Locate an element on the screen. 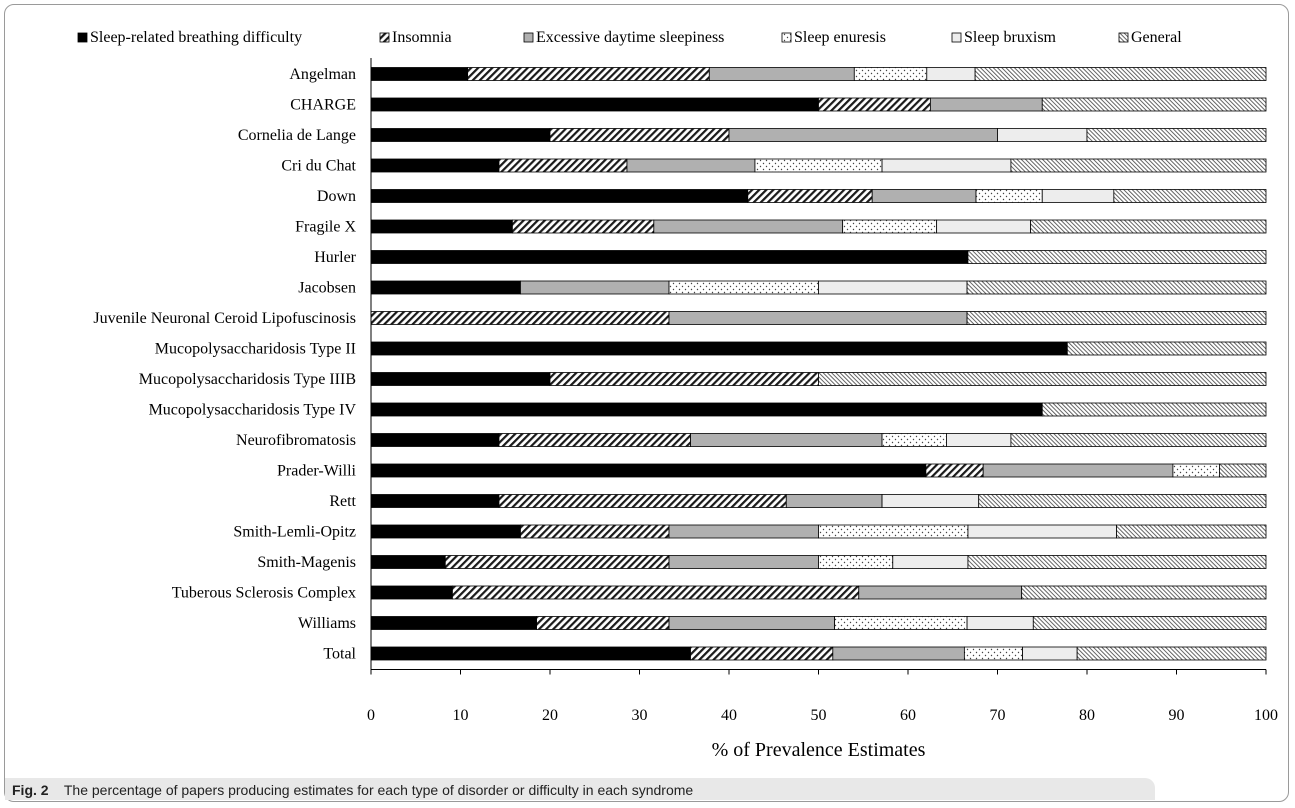  legend-swatch-insomnia is located at coordinates (384, 37).